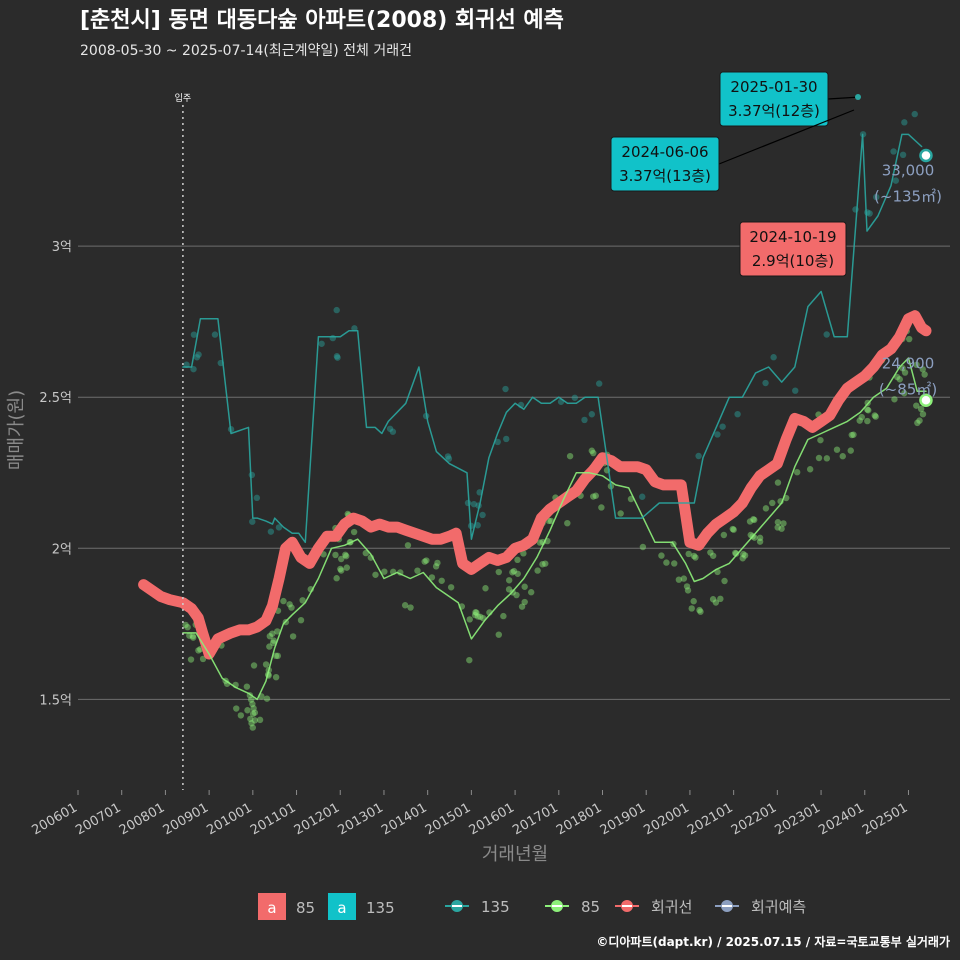 The width and height of the screenshot is (960, 960). I want to click on y-tick-label: 3억, so click(62, 247).